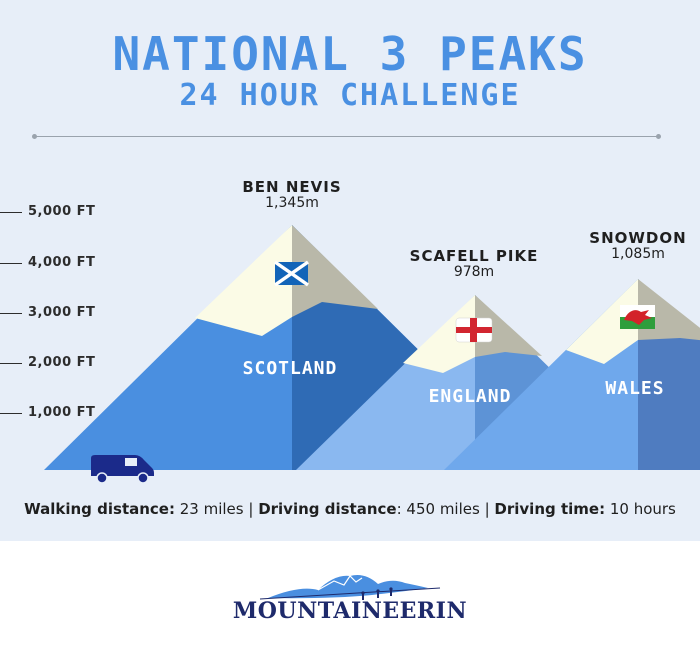  I want to click on page-subtitle: 24 HOUR CHALLENGE, so click(350, 95).